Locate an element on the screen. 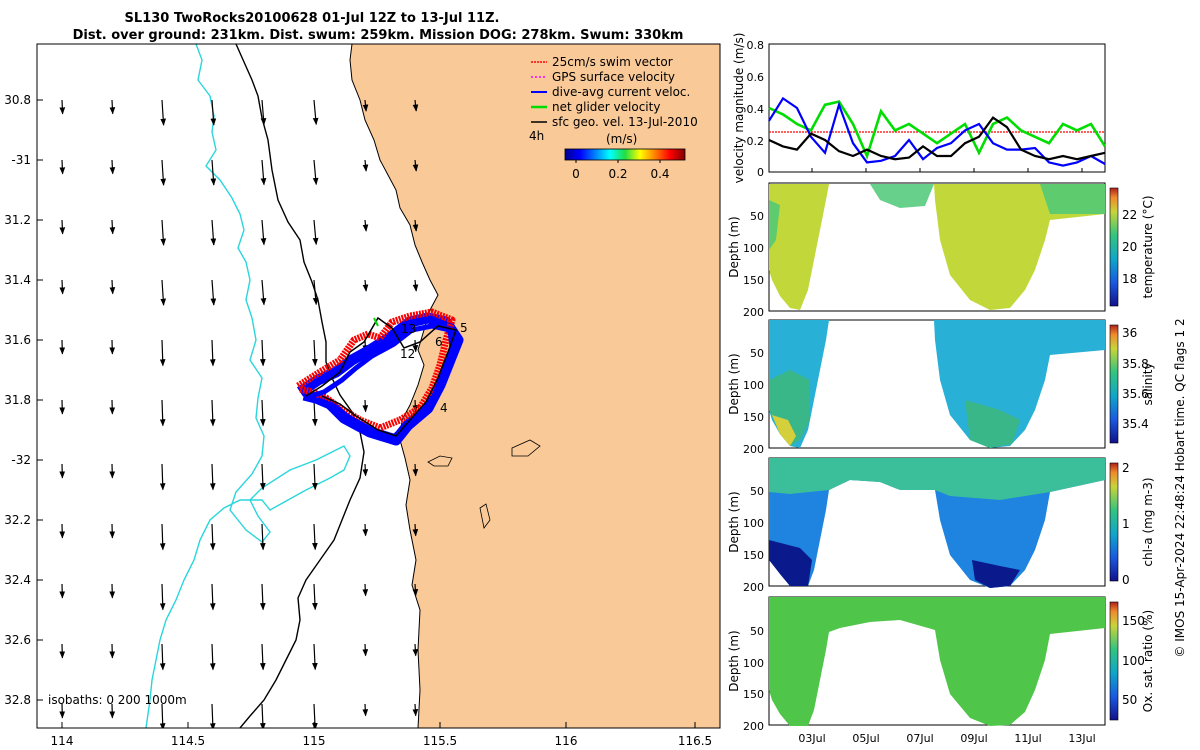 Image resolution: width=1200 pixels, height=750 pixels. salinity-y-tick: 200 is located at coordinates (753, 449).